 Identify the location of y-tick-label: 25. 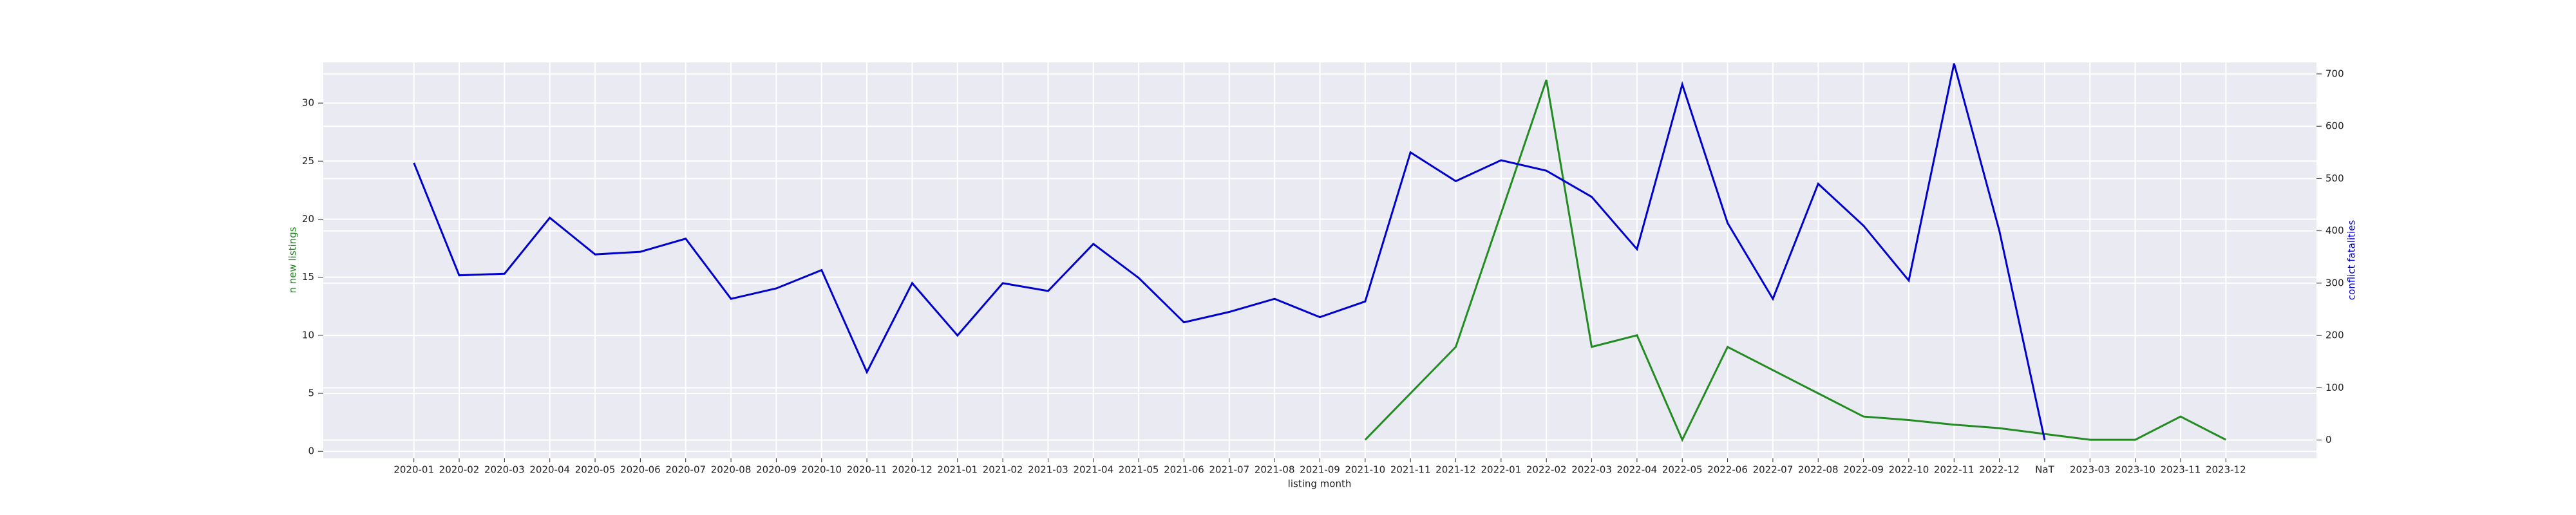
(308, 161).